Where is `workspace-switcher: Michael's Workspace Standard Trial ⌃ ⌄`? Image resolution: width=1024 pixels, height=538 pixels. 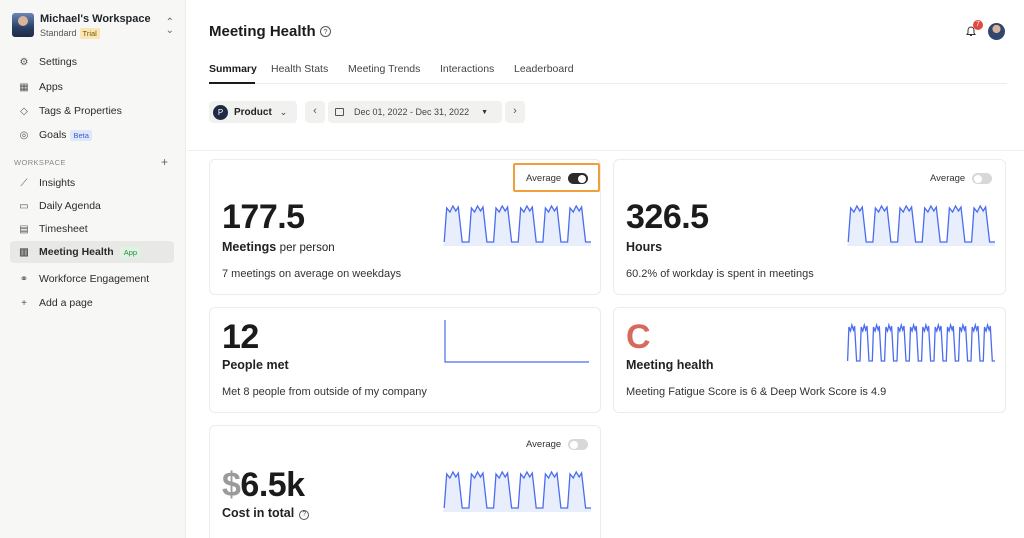 workspace-switcher: Michael's Workspace Standard Trial ⌃ ⌄ is located at coordinates (93, 25).